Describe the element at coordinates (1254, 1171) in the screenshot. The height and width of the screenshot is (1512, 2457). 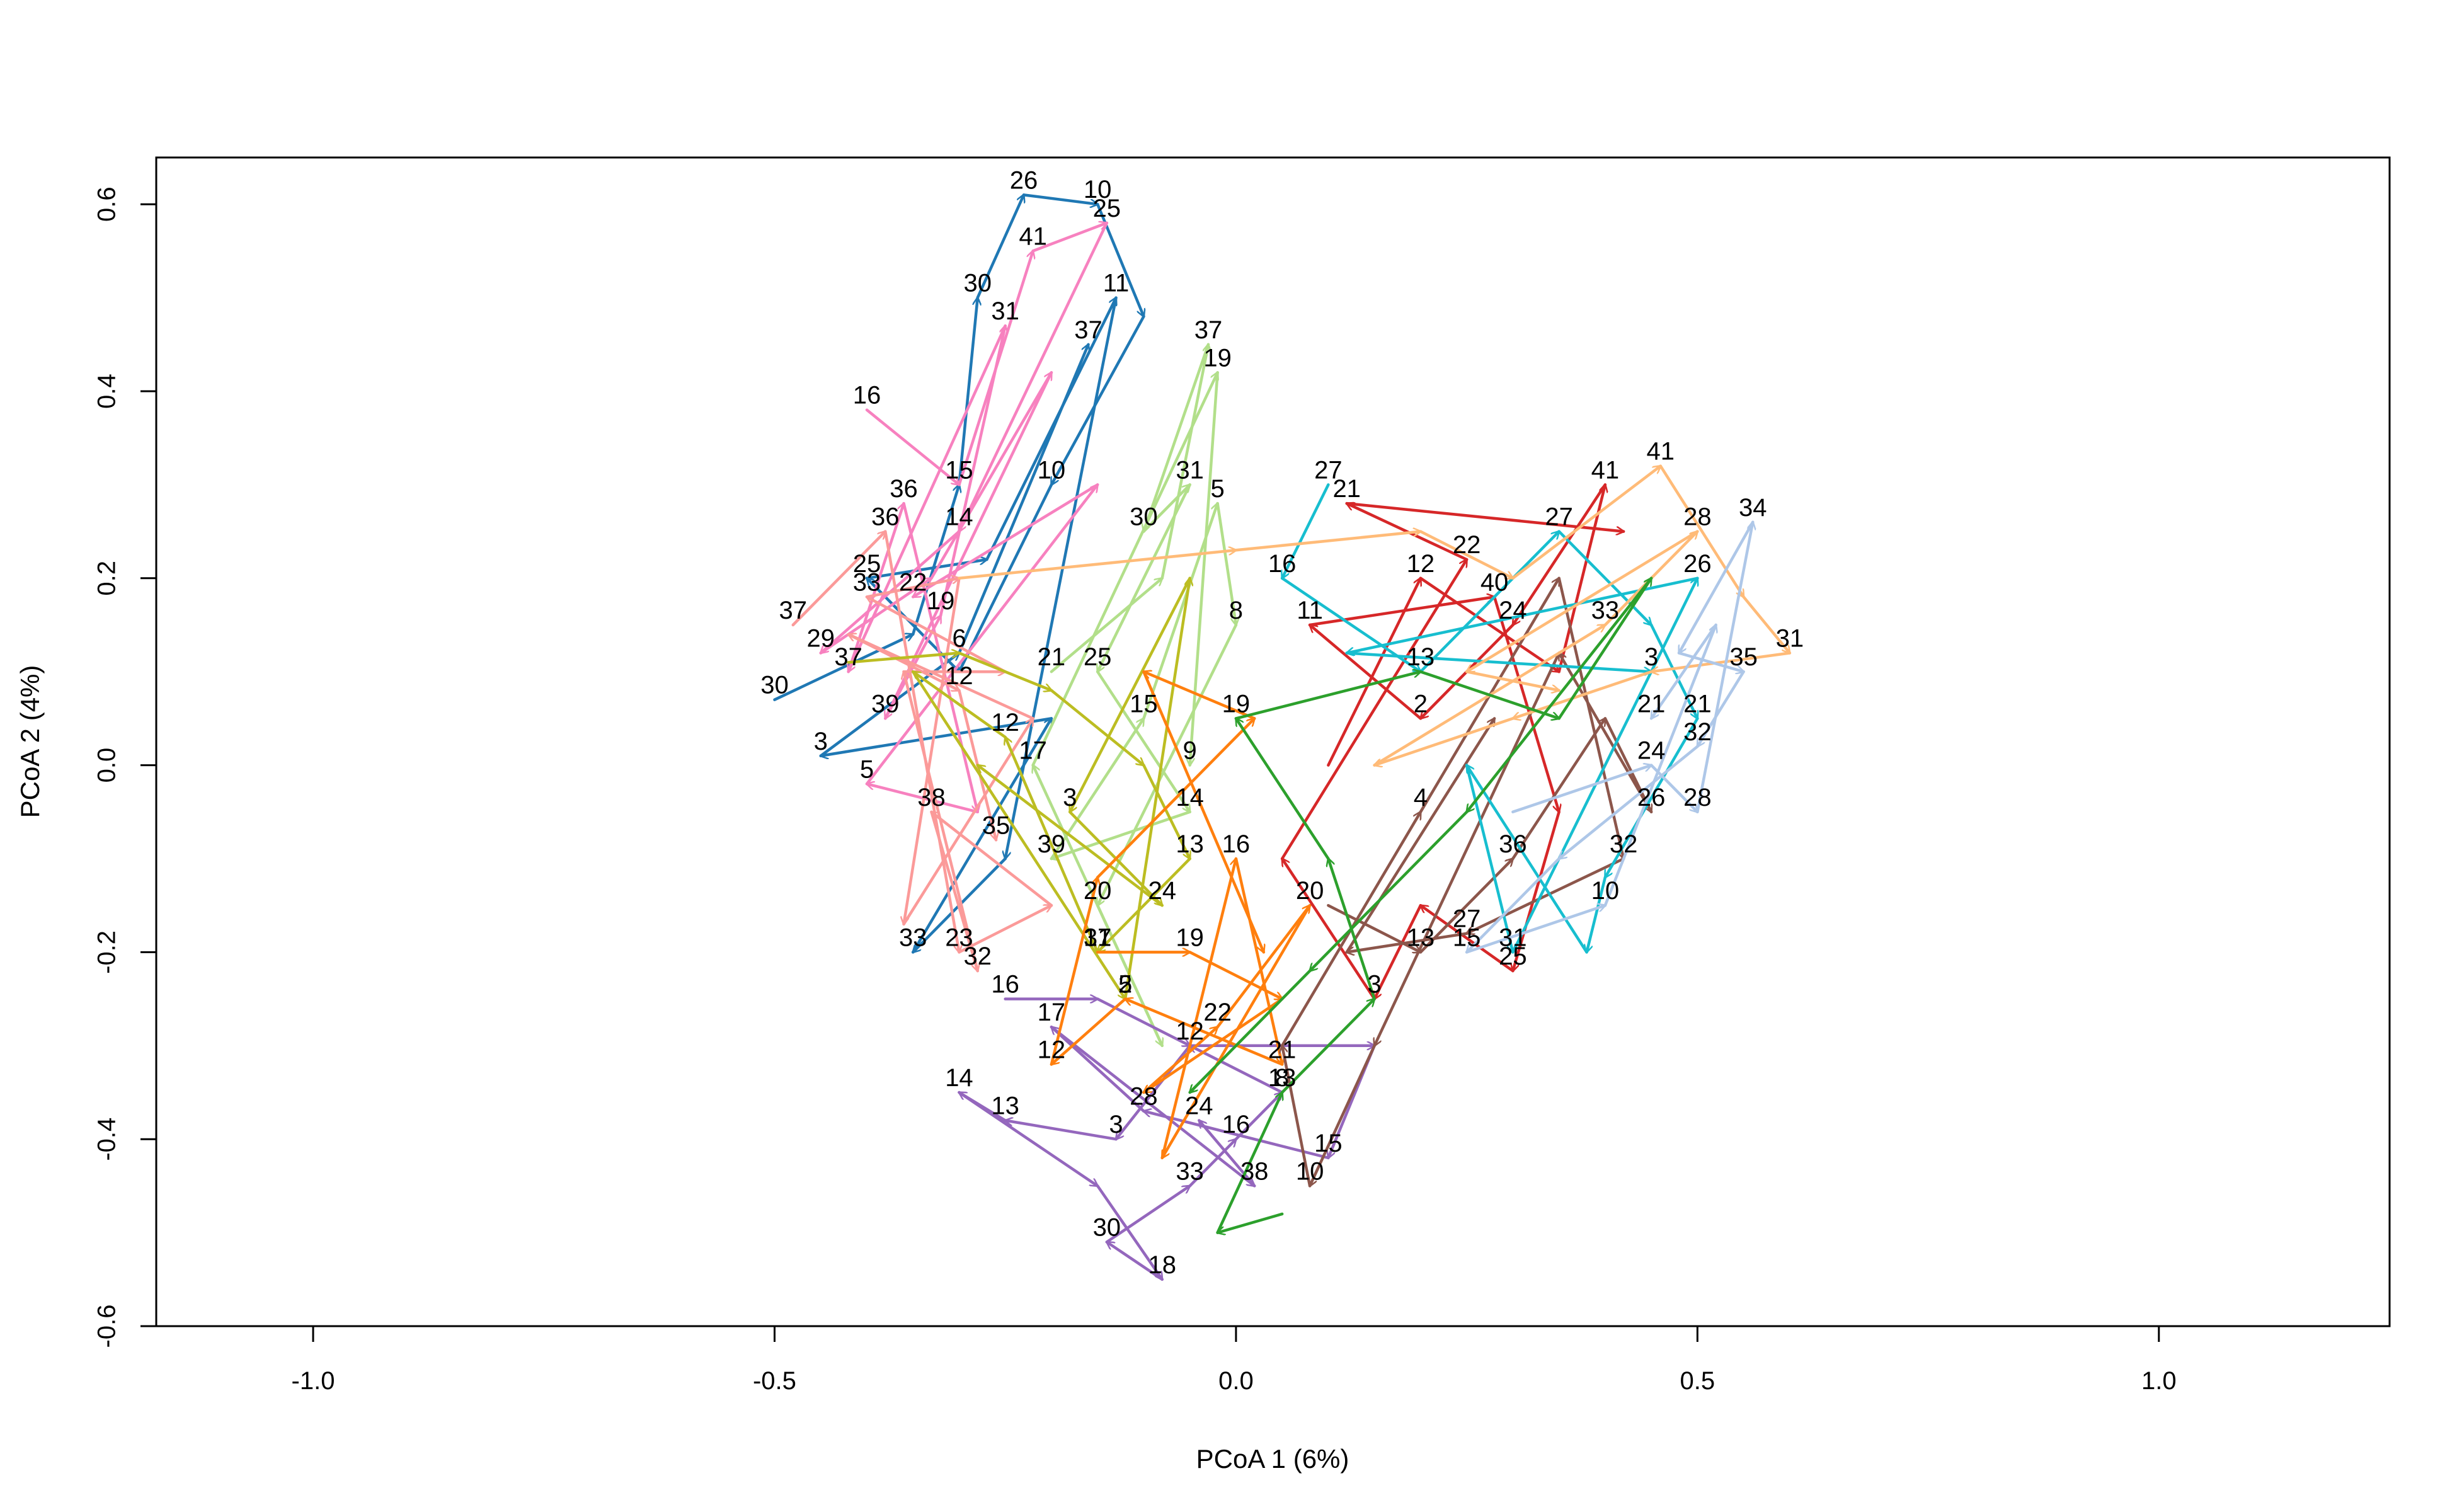
I see `point-label: 38` at that location.